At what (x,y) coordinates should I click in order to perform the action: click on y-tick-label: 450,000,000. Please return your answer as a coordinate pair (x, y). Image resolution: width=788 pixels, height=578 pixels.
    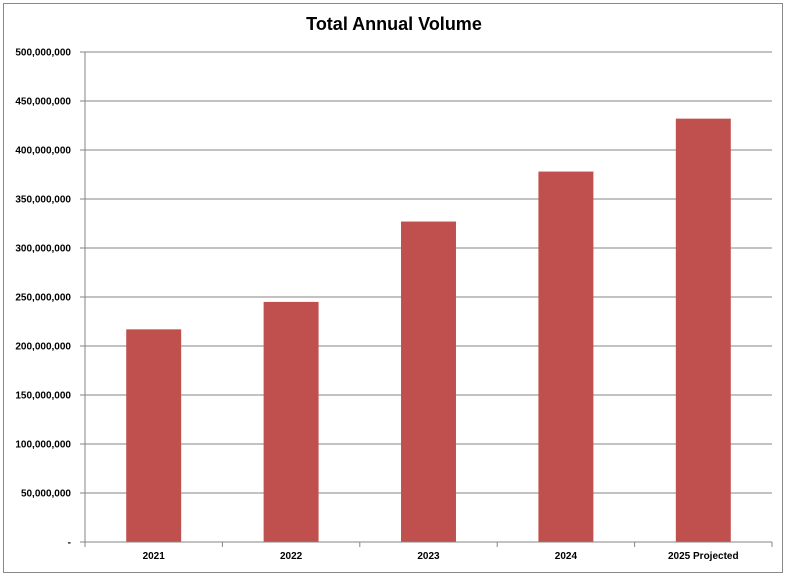
    Looking at the image, I should click on (43, 102).